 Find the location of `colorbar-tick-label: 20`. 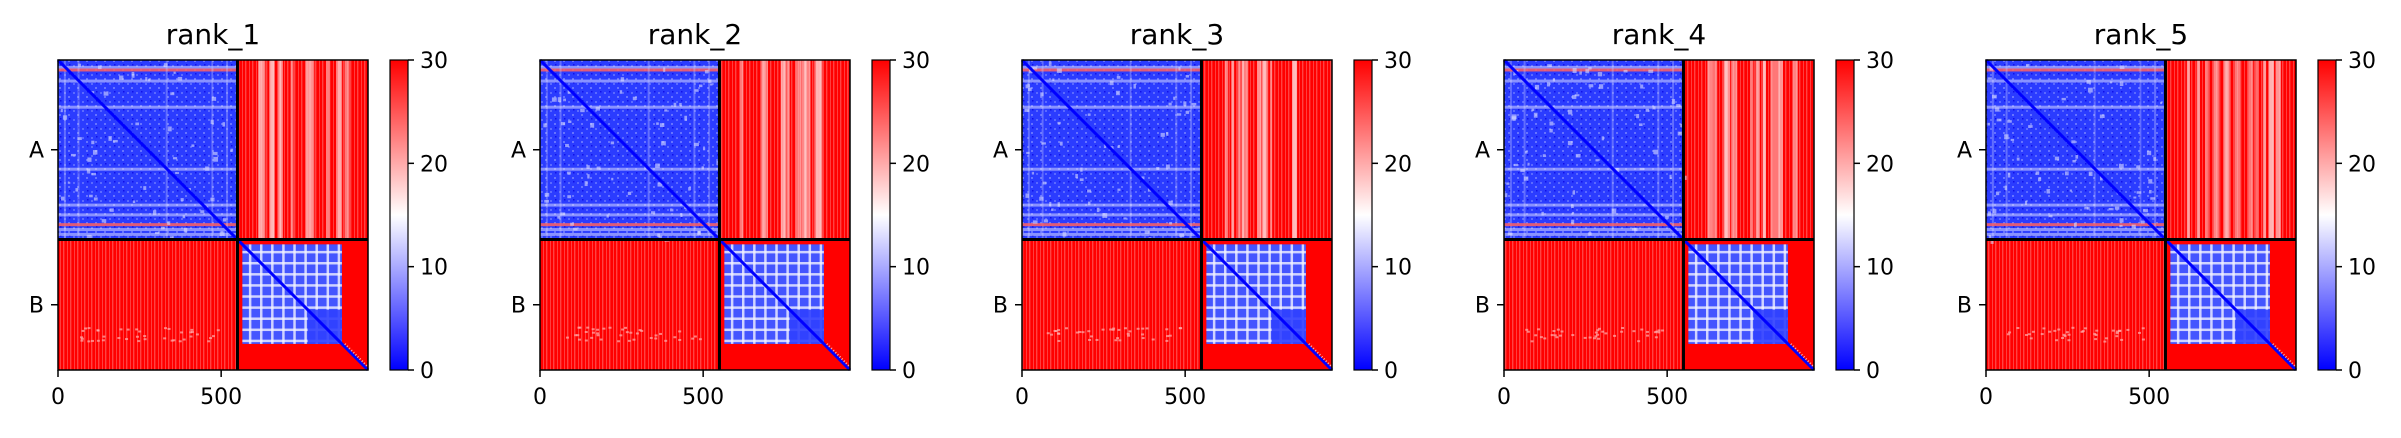

colorbar-tick-label: 20 is located at coordinates (916, 164).